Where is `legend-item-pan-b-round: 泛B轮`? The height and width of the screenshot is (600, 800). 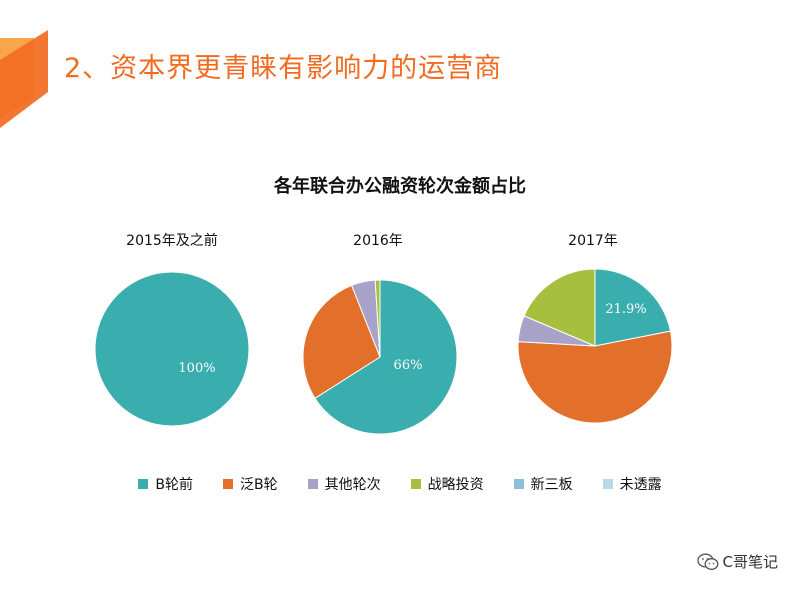
legend-item-pan-b-round: 泛B轮 is located at coordinates (250, 484).